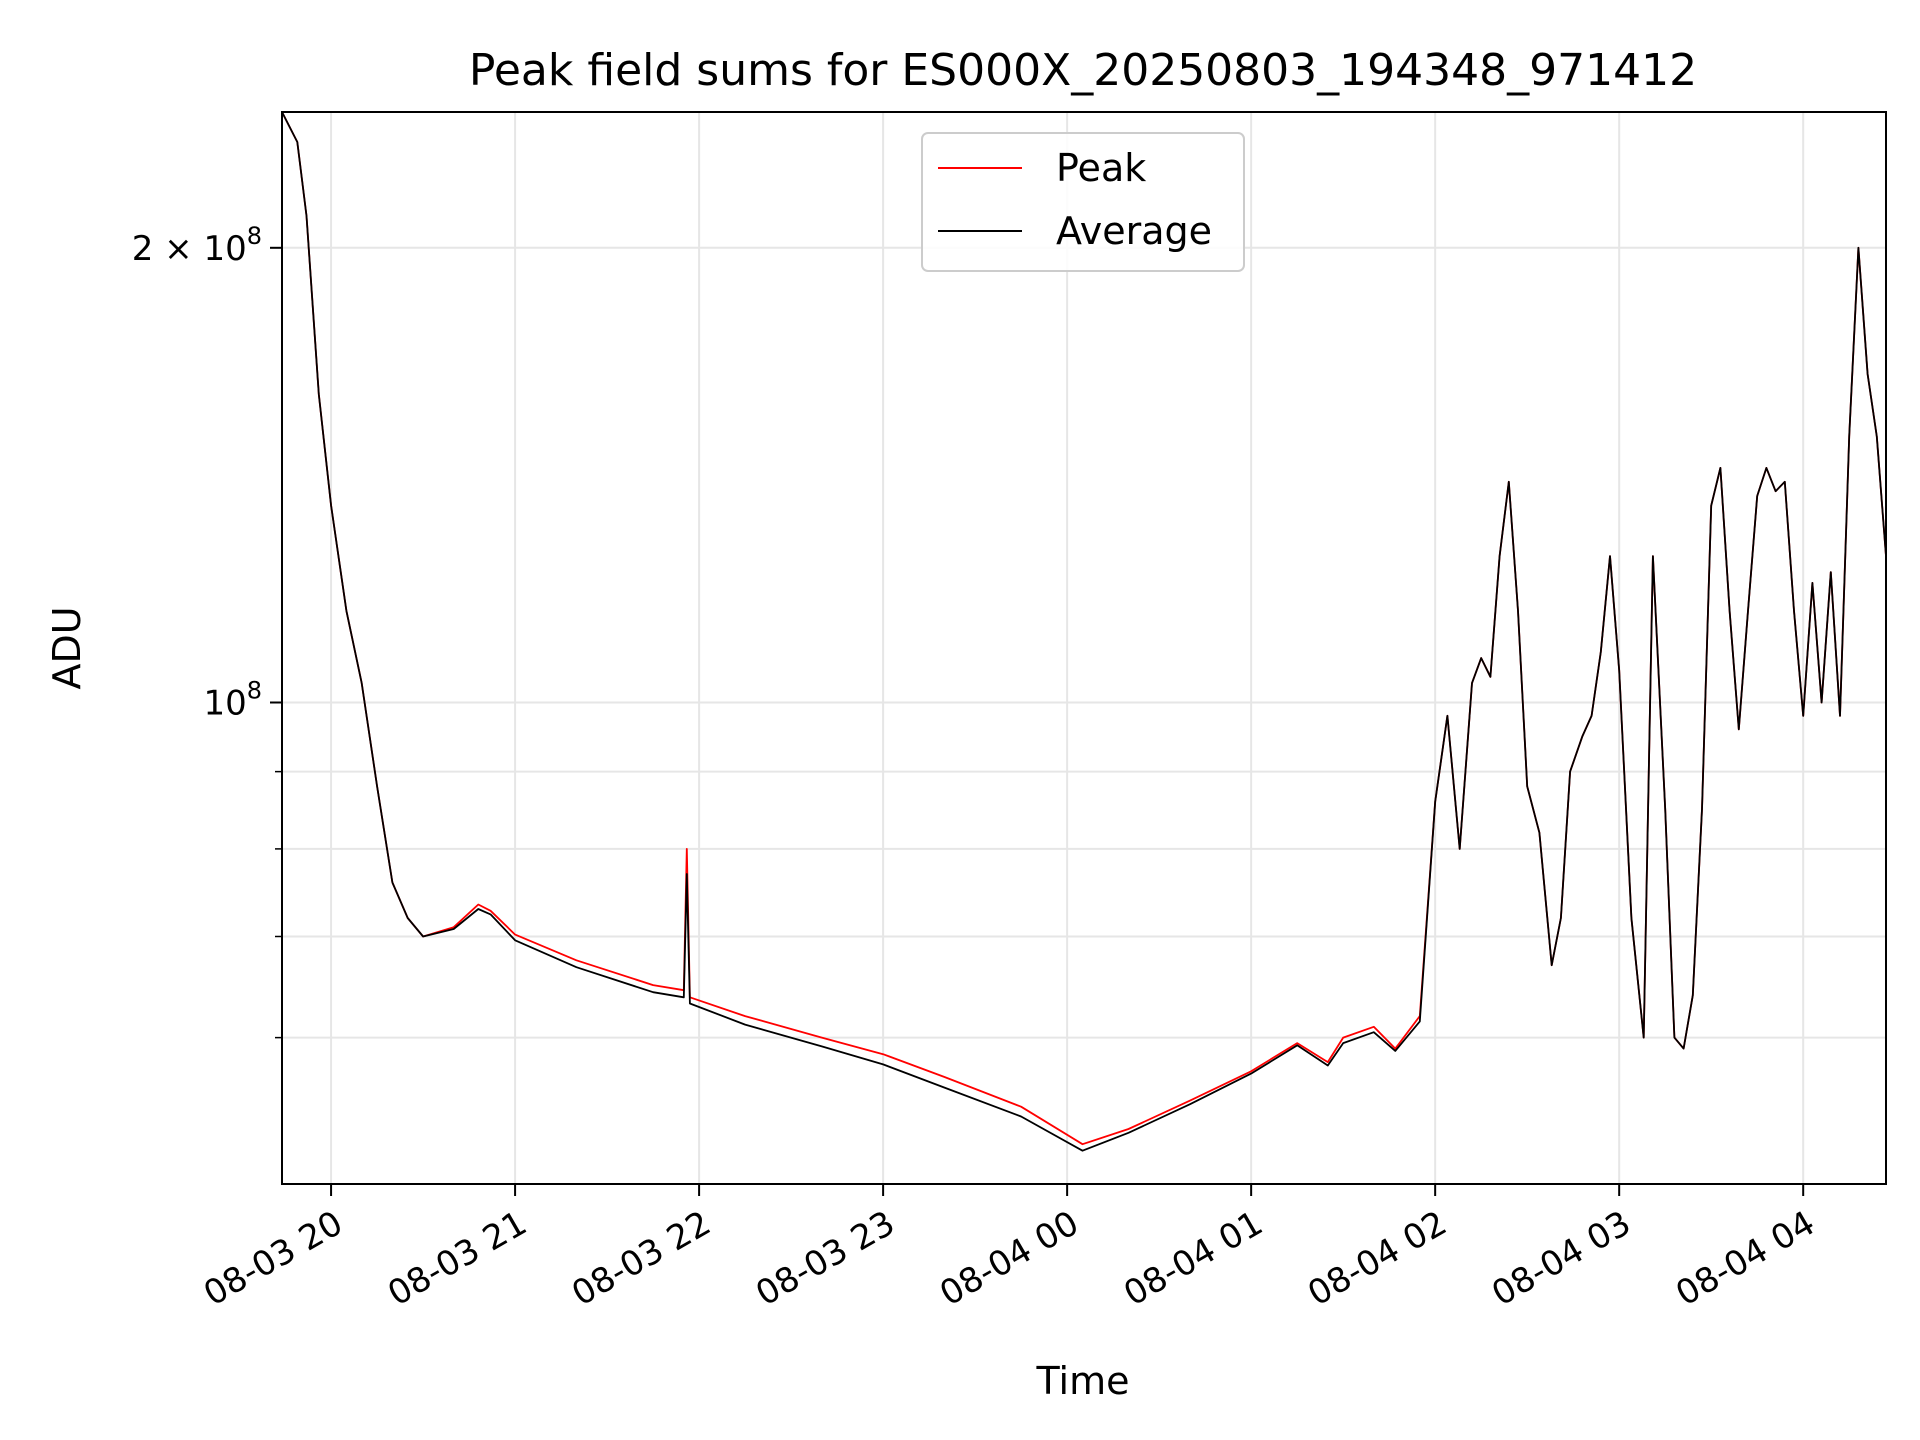 The image size is (1920, 1440). Describe the element at coordinates (1134, 231) in the screenshot. I see `legend-label-average: Average` at that location.